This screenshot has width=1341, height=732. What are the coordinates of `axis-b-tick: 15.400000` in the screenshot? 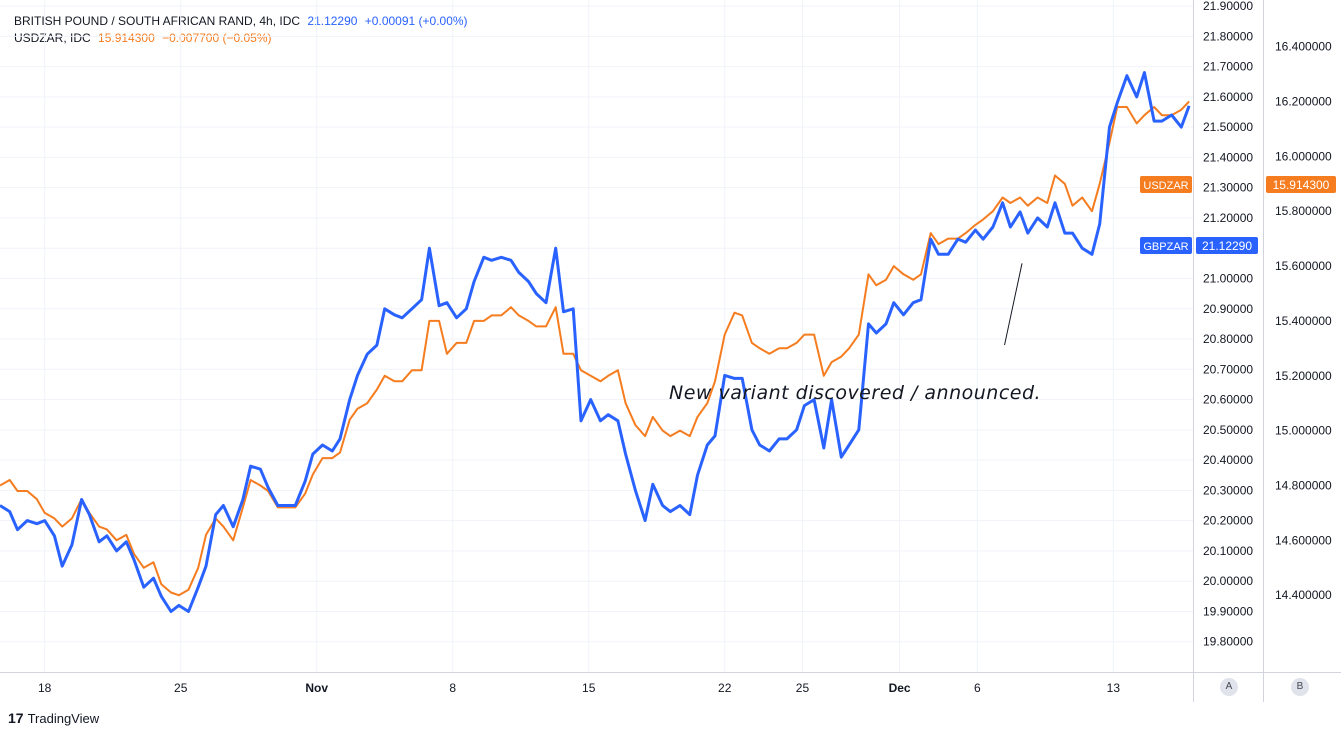 It's located at (1303, 321).